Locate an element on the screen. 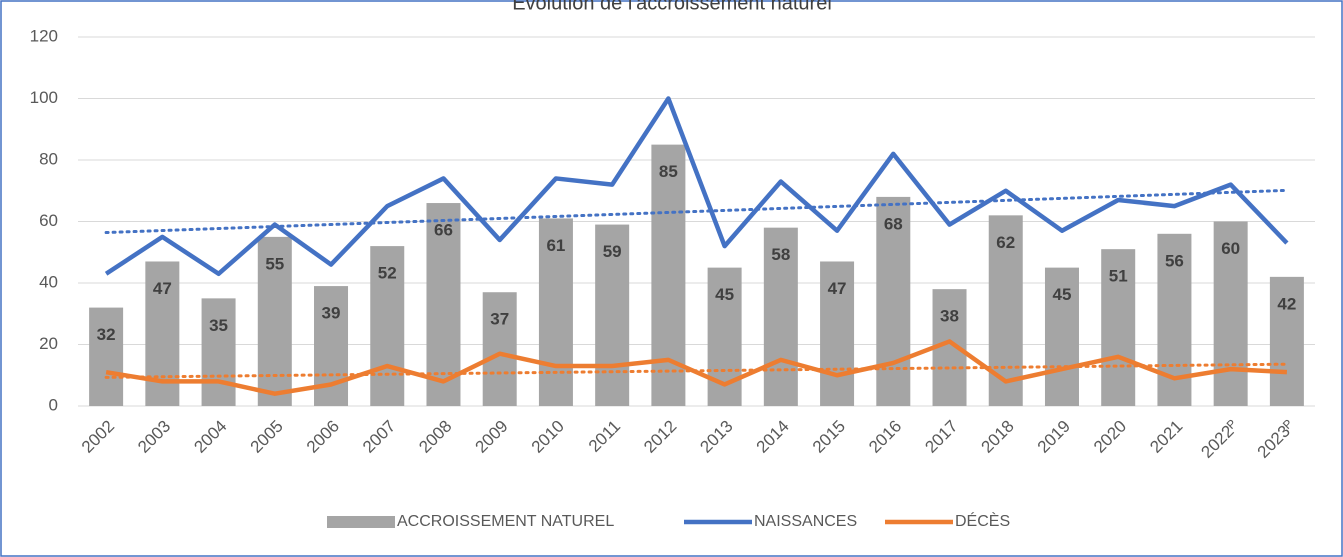  legend-swatch is located at coordinates (361, 522).